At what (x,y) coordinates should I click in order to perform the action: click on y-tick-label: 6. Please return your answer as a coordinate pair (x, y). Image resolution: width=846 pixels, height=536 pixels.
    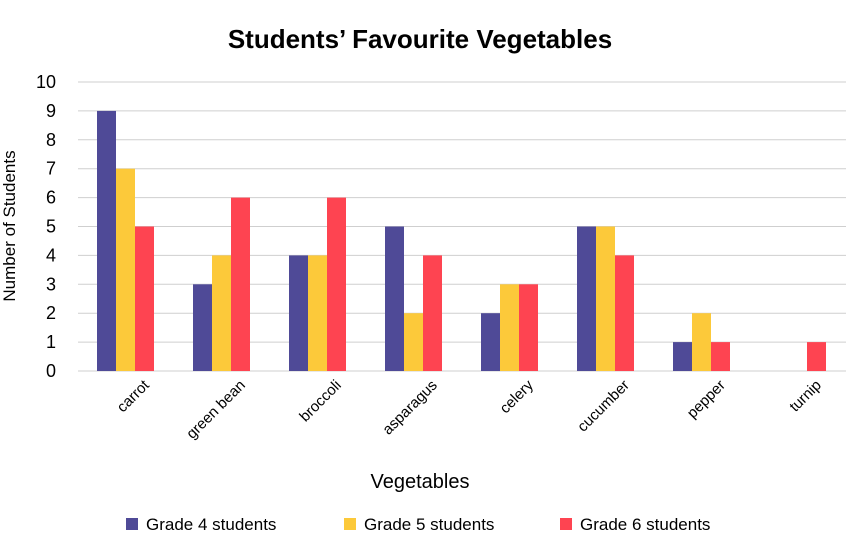
    Looking at the image, I should click on (51, 198).